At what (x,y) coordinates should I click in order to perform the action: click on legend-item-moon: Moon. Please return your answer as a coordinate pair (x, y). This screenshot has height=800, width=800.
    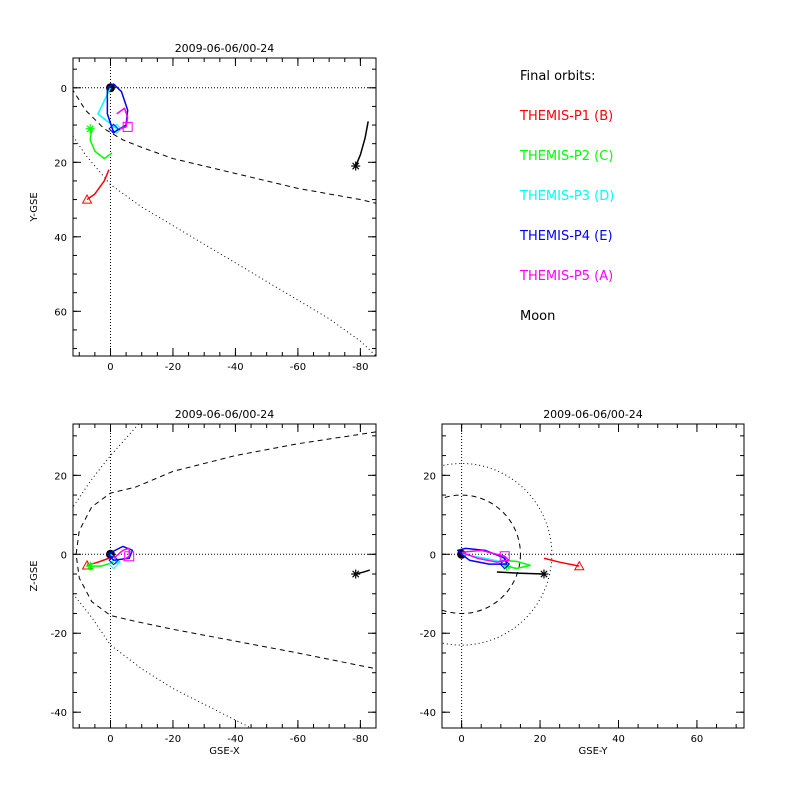
    Looking at the image, I should click on (537, 316).